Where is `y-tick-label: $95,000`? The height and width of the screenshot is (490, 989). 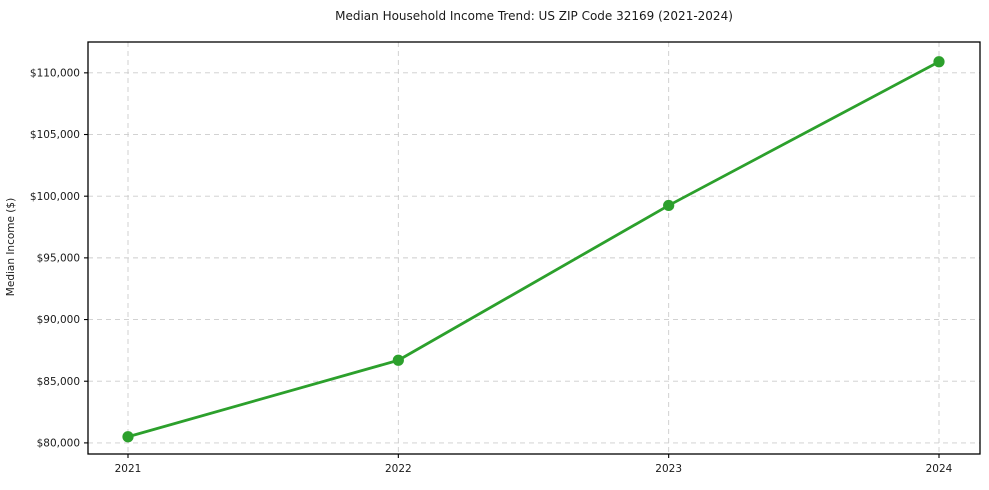 y-tick-label: $95,000 is located at coordinates (58, 259).